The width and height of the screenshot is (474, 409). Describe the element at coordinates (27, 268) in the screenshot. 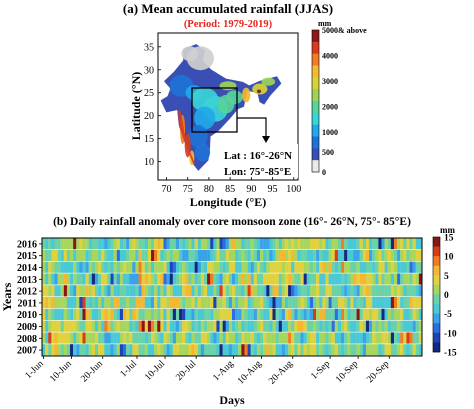

I see `year-tick-label: 2014` at that location.